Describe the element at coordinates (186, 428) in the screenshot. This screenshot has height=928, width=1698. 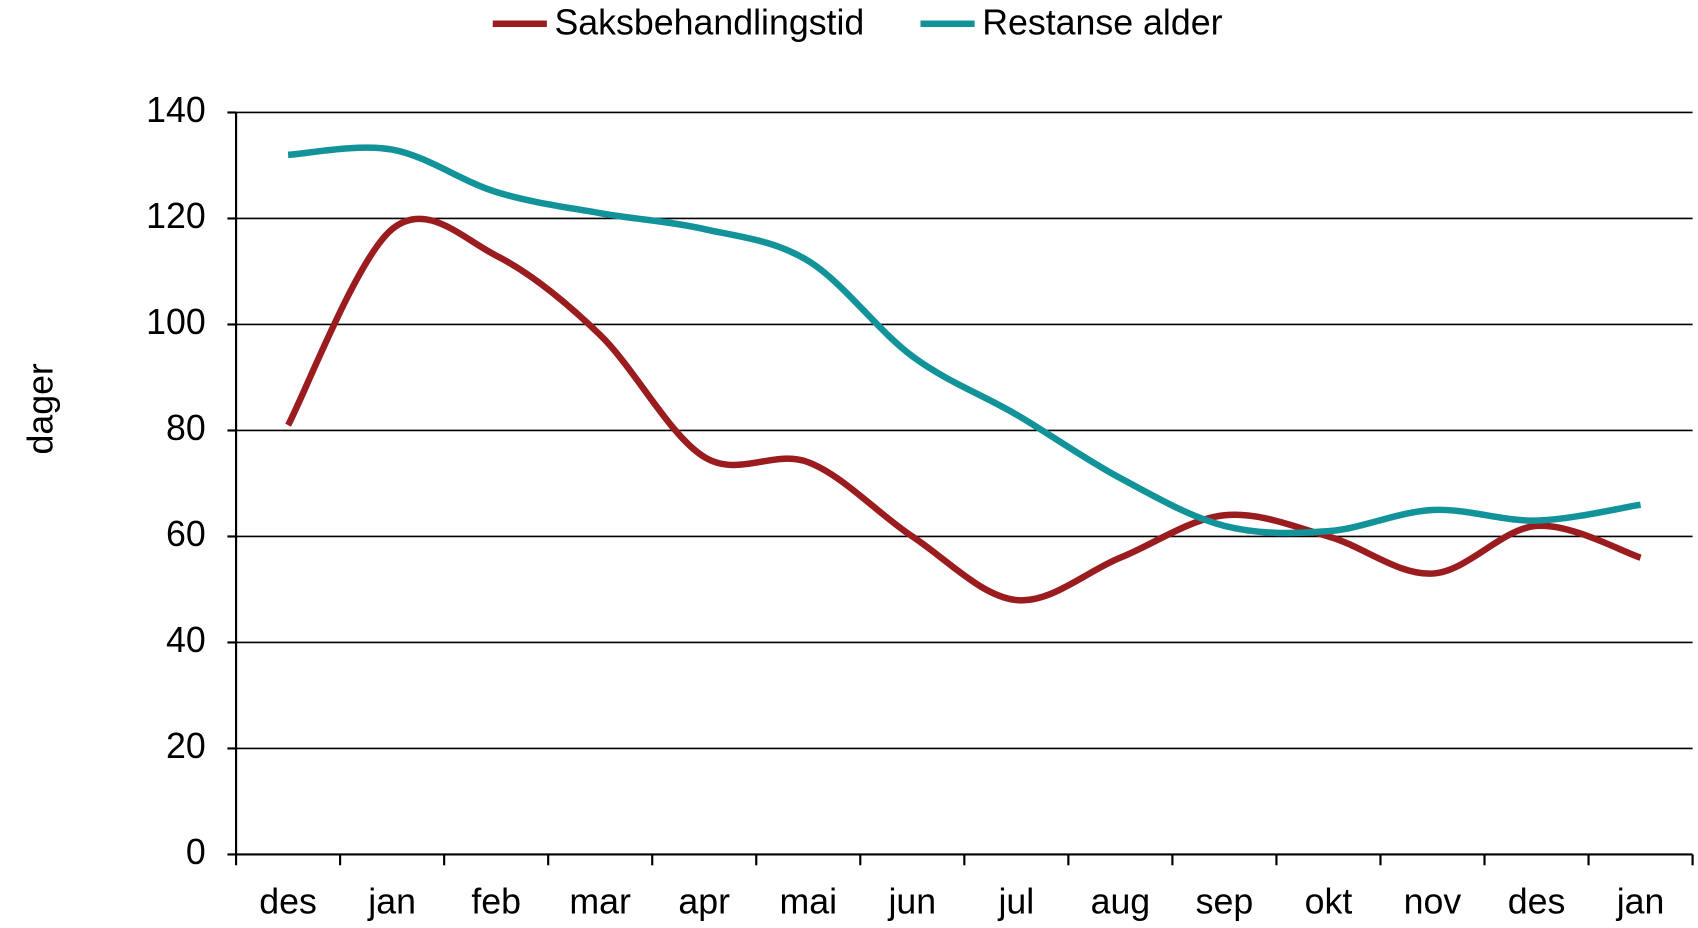
I see `y-tick-label: 80` at that location.